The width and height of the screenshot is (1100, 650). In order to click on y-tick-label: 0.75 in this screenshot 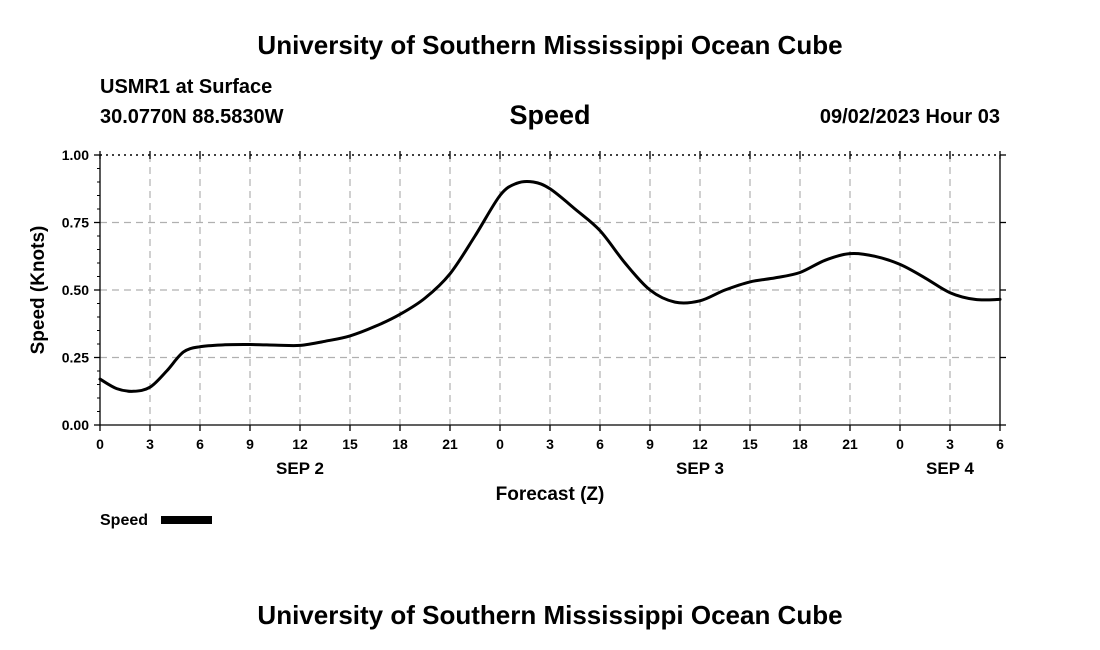, I will do `click(75, 223)`.